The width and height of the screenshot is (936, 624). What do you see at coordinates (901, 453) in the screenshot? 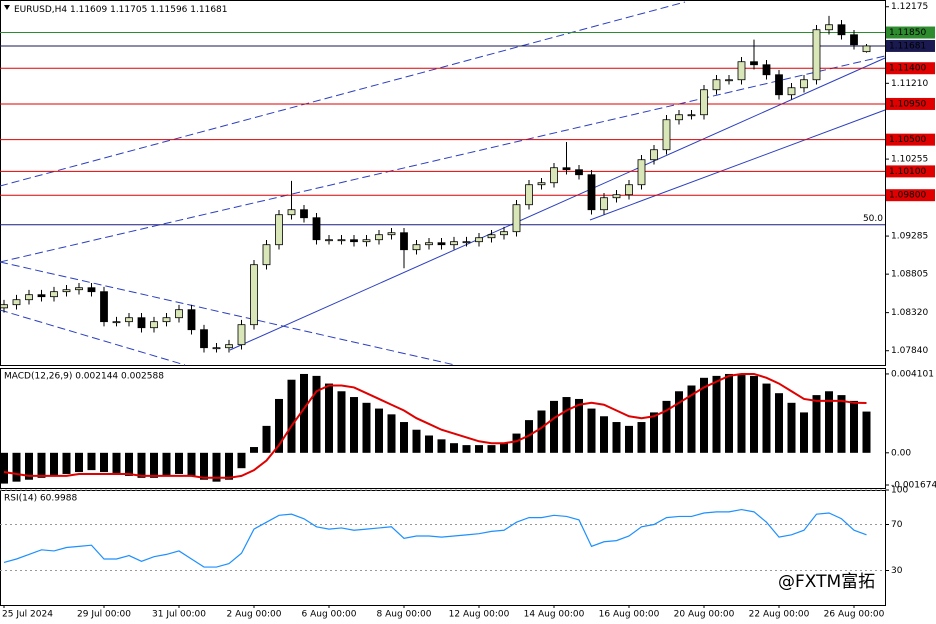
I see `y-tick-label: 0.00` at bounding box center [901, 453].